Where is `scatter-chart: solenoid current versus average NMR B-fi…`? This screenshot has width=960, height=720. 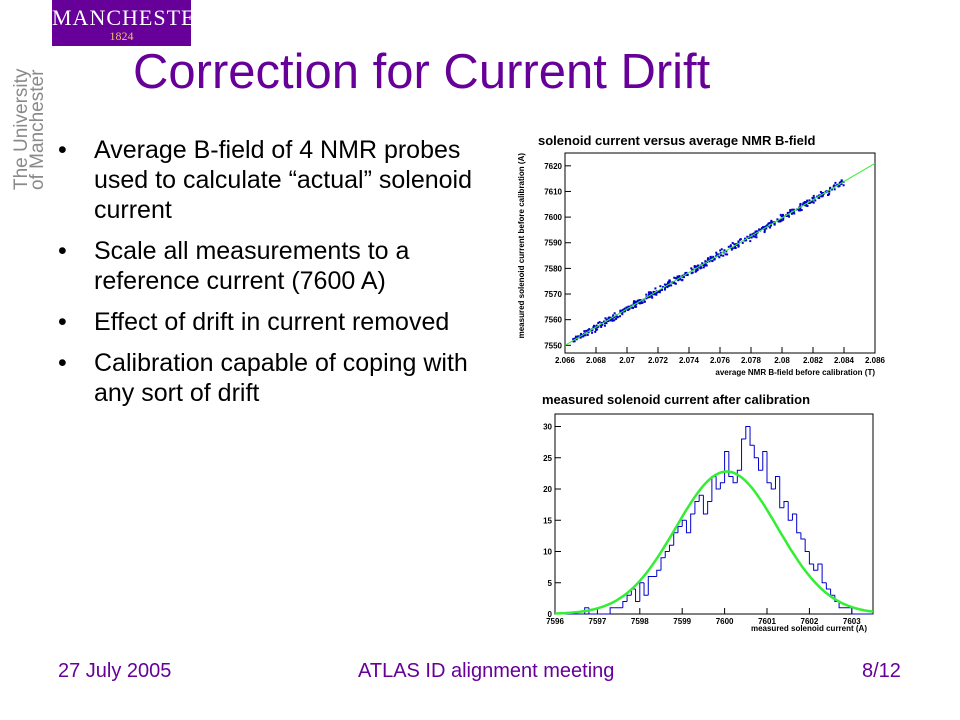
scatter-chart: solenoid current versus average NMR B-fi… is located at coordinates (701, 255).